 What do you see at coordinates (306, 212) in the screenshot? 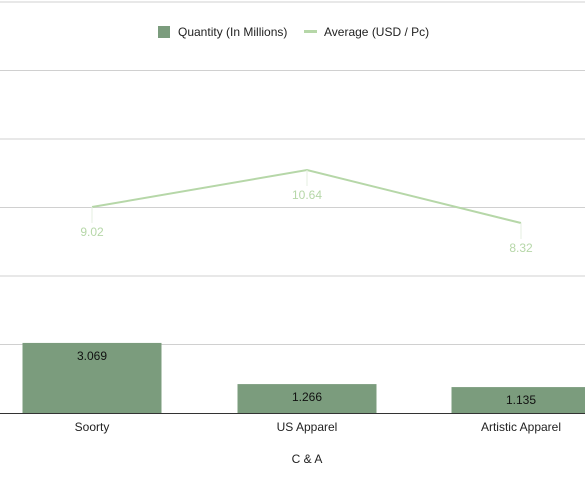
I see `line-series: 9.02 10.64 8.32` at bounding box center [306, 212].